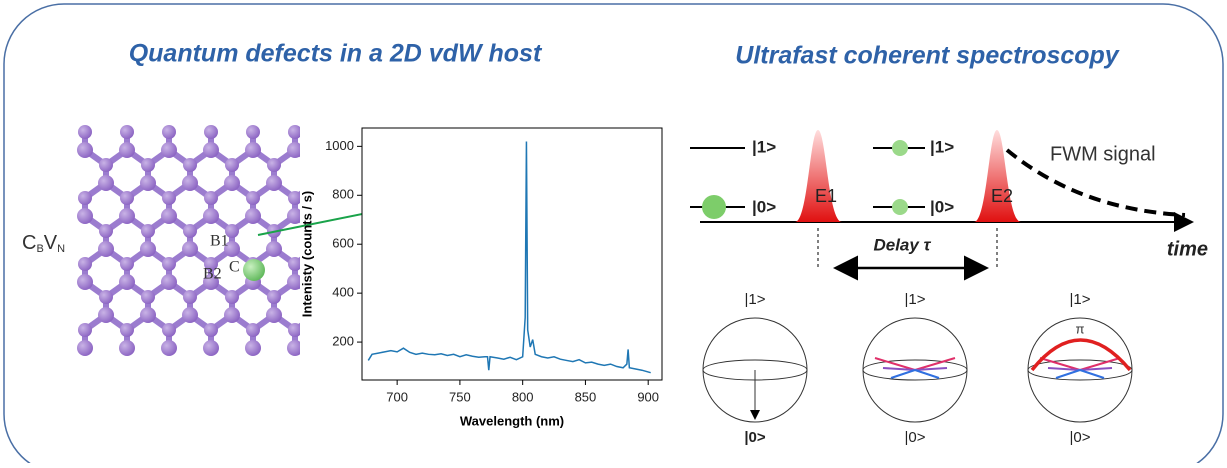  What do you see at coordinates (39, 249) in the screenshot?
I see `defect-sub-b: B` at bounding box center [39, 249].